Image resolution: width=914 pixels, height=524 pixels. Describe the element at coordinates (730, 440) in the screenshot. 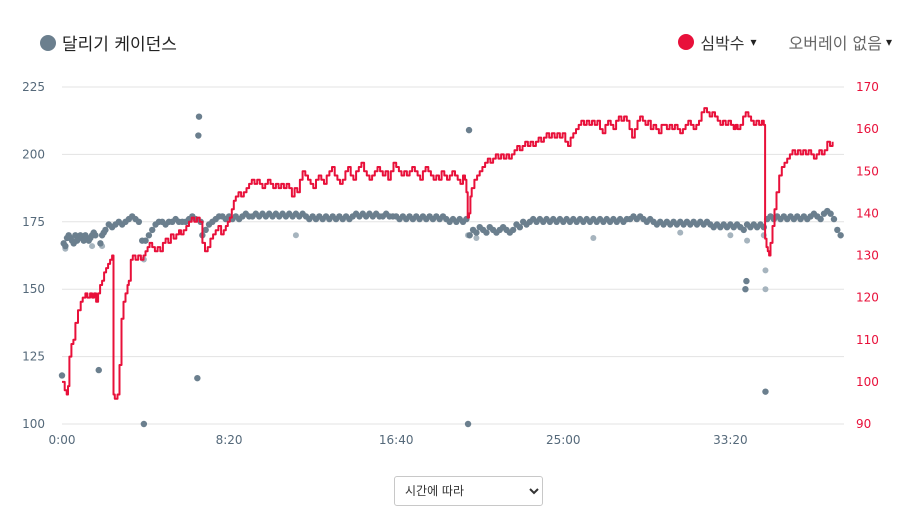

I see `x-tick-label: 33:20` at that location.